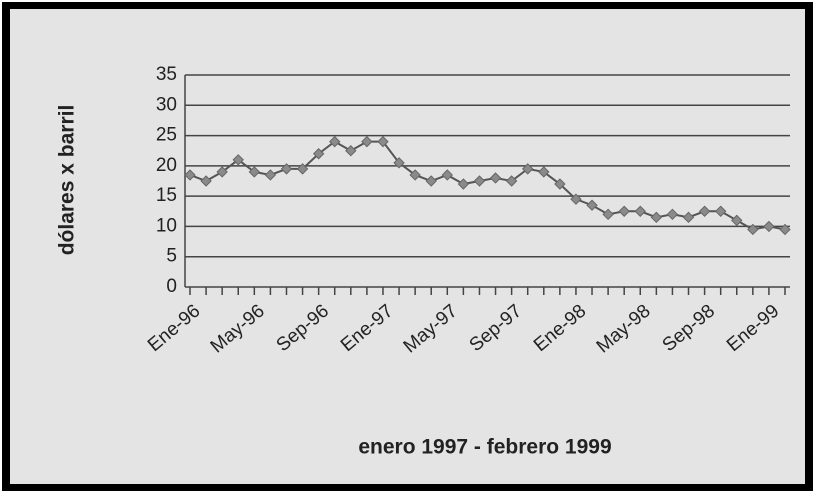 The image size is (815, 498). I want to click on y-tick-label: 25, so click(166, 135).